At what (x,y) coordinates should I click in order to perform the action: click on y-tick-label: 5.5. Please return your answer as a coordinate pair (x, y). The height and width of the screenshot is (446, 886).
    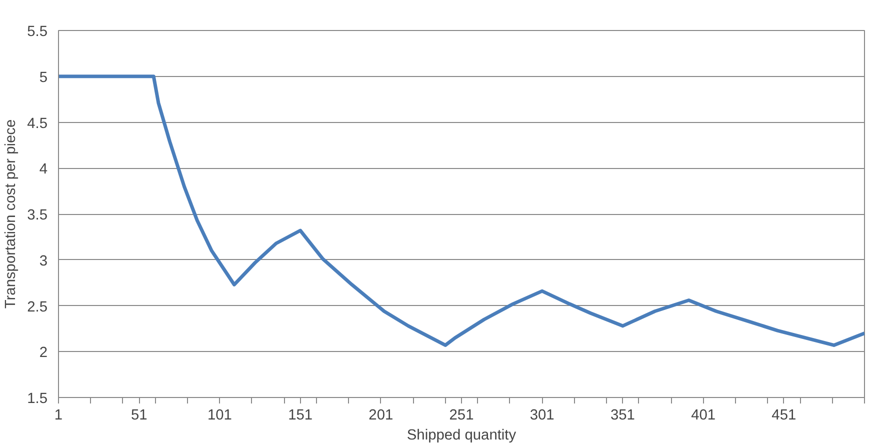
    Looking at the image, I should click on (37, 32).